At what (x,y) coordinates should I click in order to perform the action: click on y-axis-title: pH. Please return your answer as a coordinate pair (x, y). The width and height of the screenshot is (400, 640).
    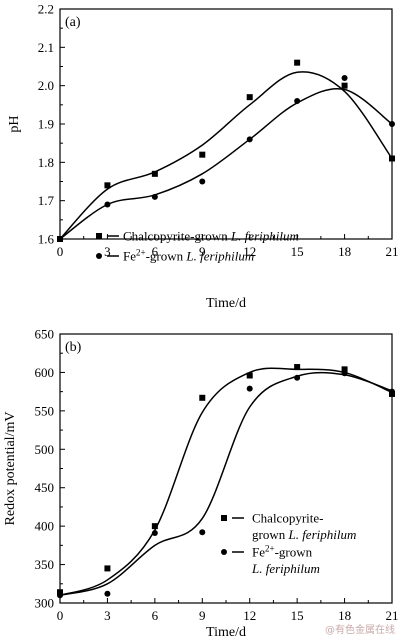
    Looking at the image, I should click on (14, 123).